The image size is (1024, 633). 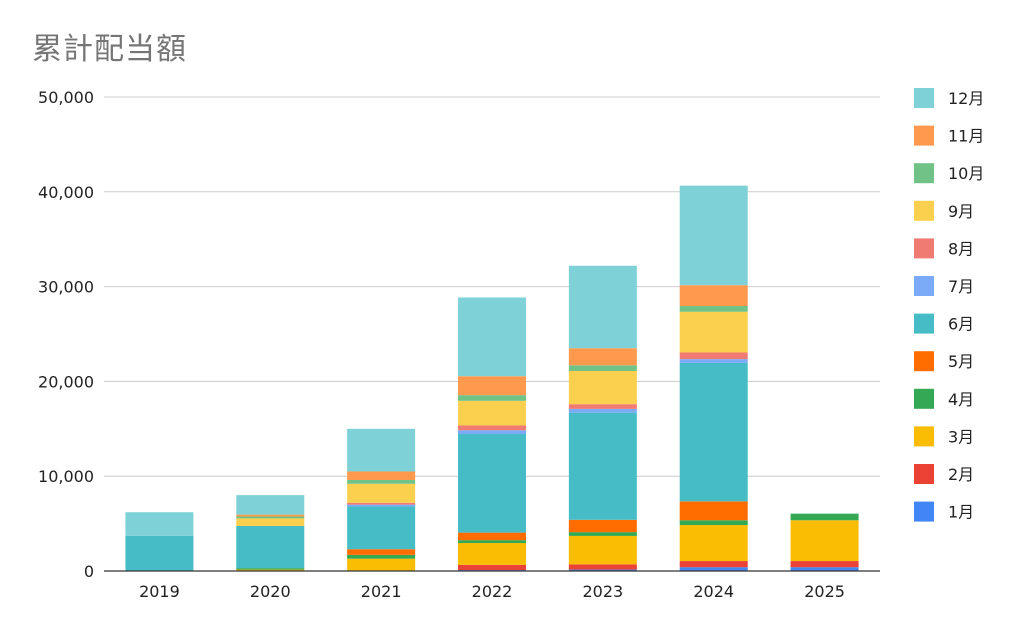 What do you see at coordinates (159, 591) in the screenshot?
I see `x-tick-label: 2019` at bounding box center [159, 591].